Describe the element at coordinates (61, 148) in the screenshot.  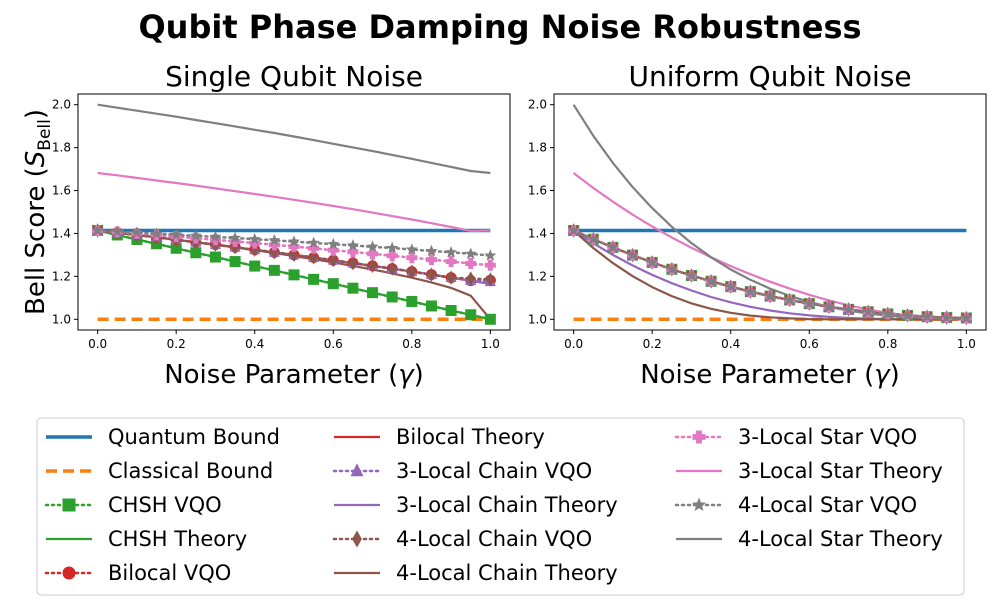
I see `y-tick-label: 1.8` at that location.